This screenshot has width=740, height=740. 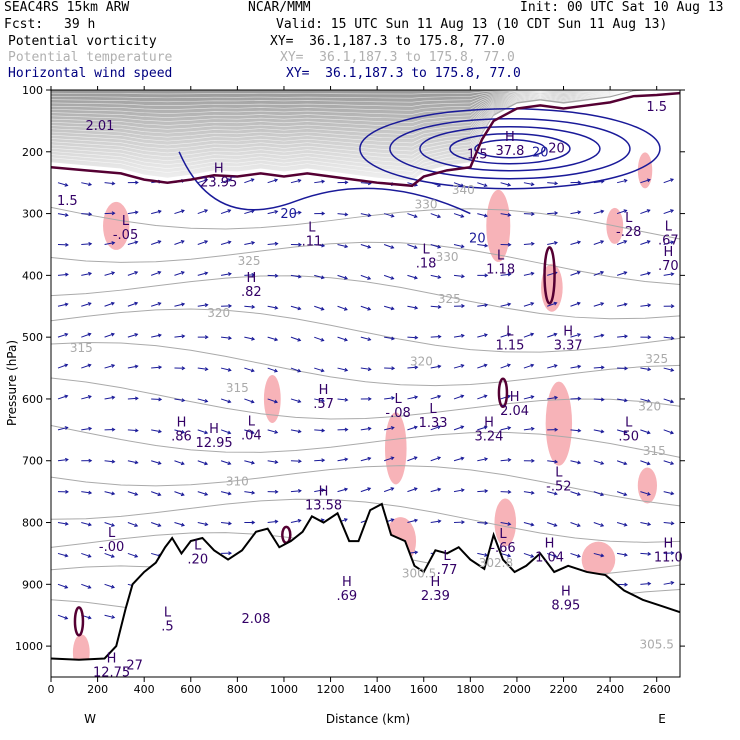 What do you see at coordinates (421, 362) in the screenshot?
I see `theta-label: 320` at bounding box center [421, 362].